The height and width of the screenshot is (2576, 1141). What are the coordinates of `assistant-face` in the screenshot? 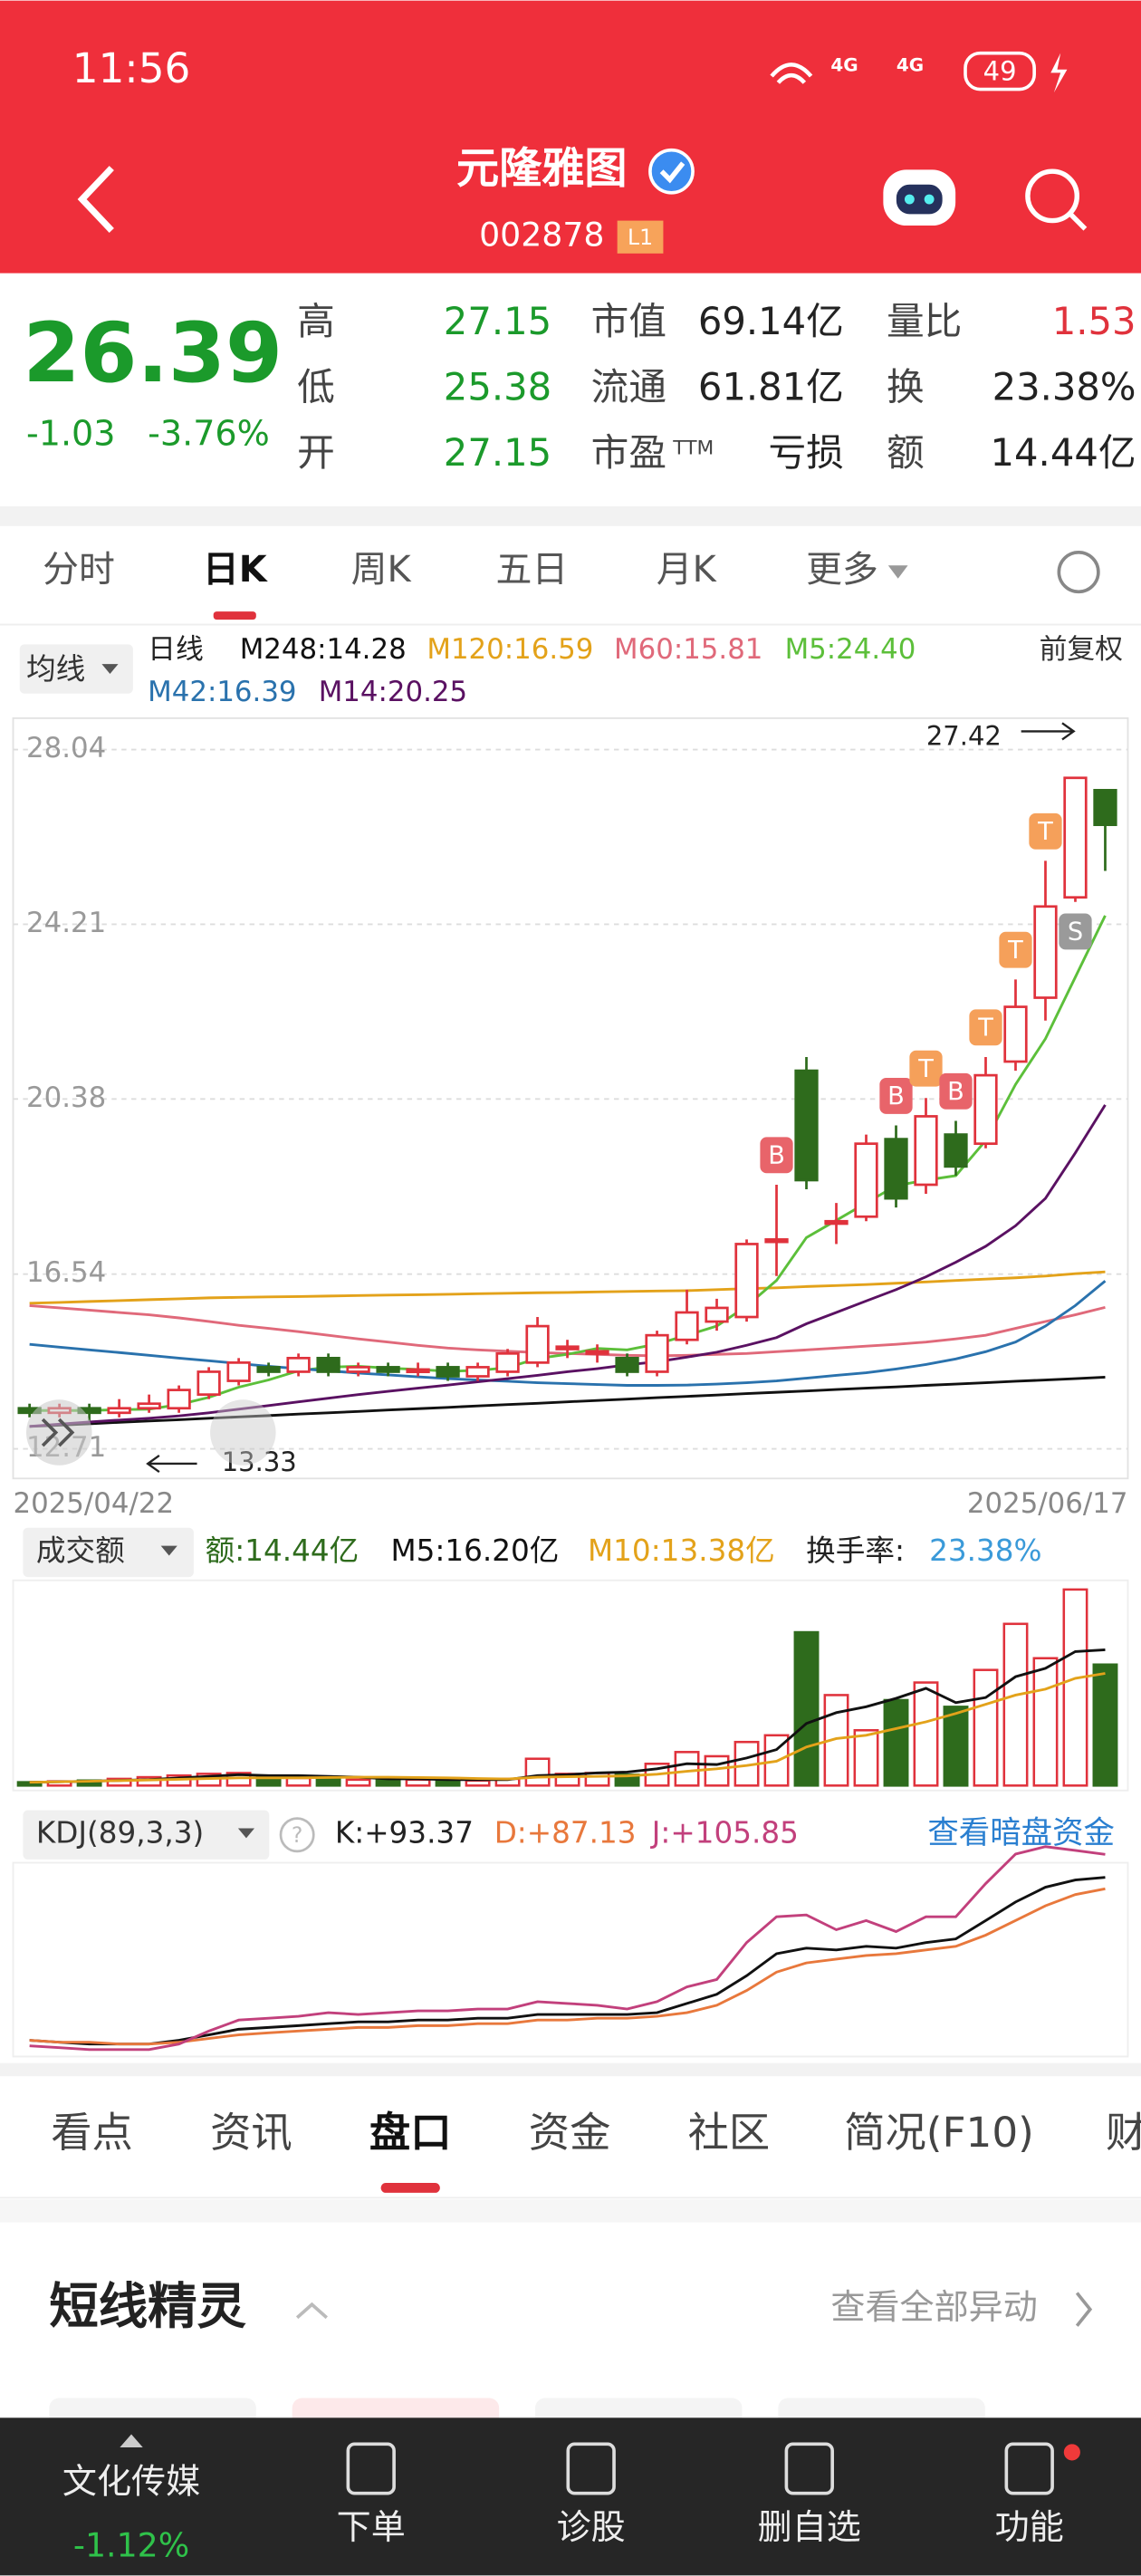 It's located at (919, 199).